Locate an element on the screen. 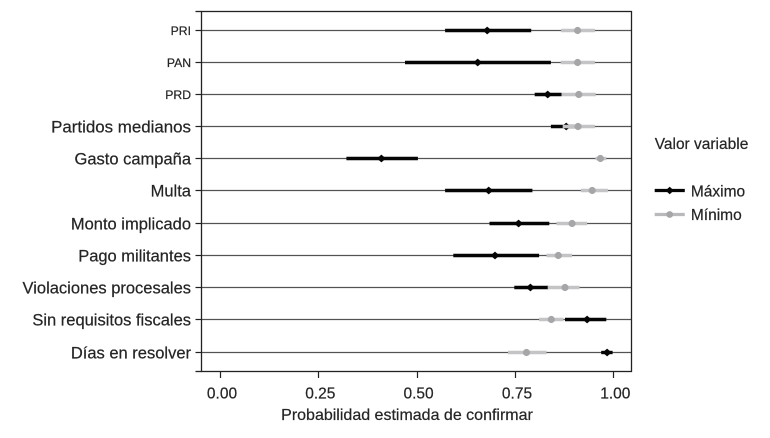 The image size is (770, 438). svg-text: 0.25 is located at coordinates (320, 394).